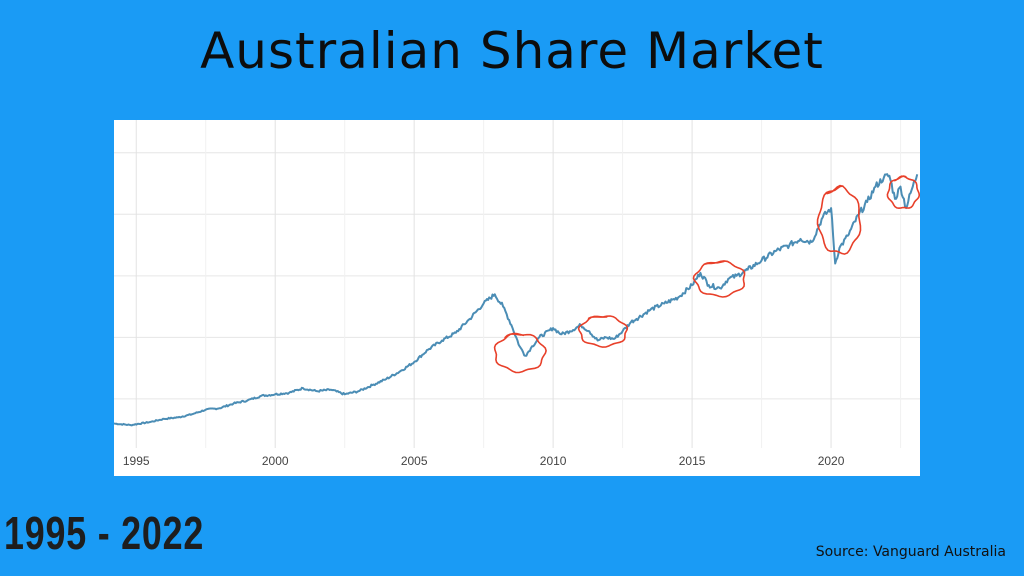  Describe the element at coordinates (512, 51) in the screenshot. I see `chart-title: Australian Share Market` at that location.